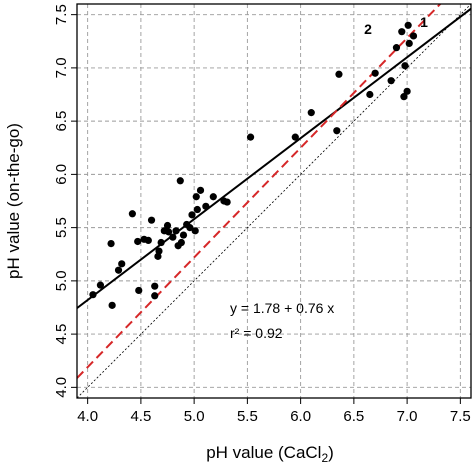 Image resolution: width=474 pixels, height=467 pixels. What do you see at coordinates (13, 201) in the screenshot?
I see `y-axis-title: pH value (on-the-go)` at bounding box center [13, 201].